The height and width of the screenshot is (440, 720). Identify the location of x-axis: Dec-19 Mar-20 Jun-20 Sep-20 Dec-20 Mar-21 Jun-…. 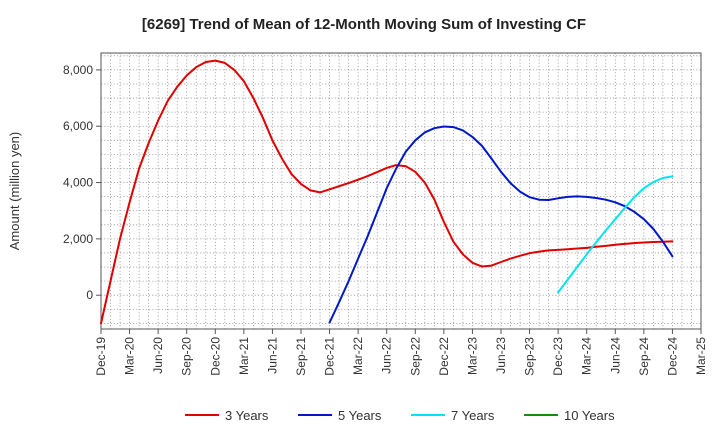
(401, 352).